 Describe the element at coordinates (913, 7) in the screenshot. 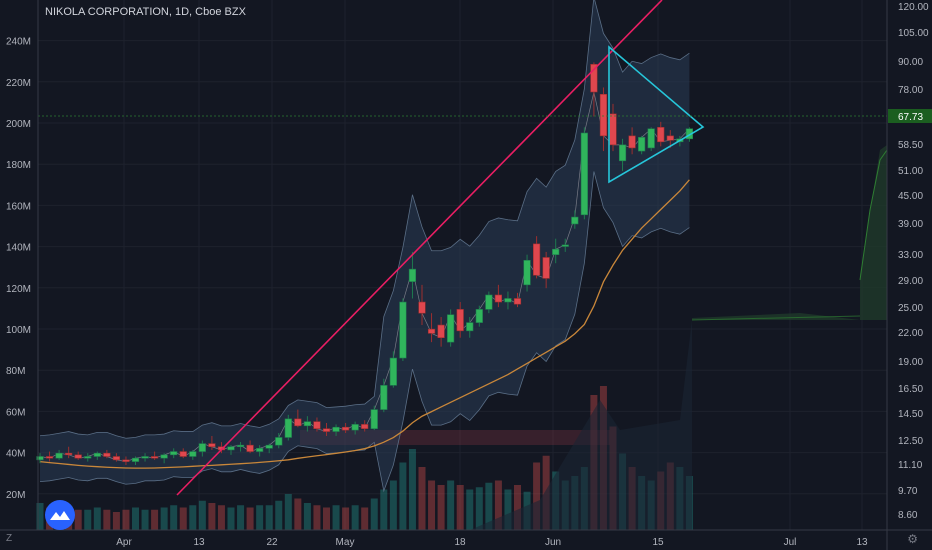

I see `right-axis-label: 120.00` at that location.